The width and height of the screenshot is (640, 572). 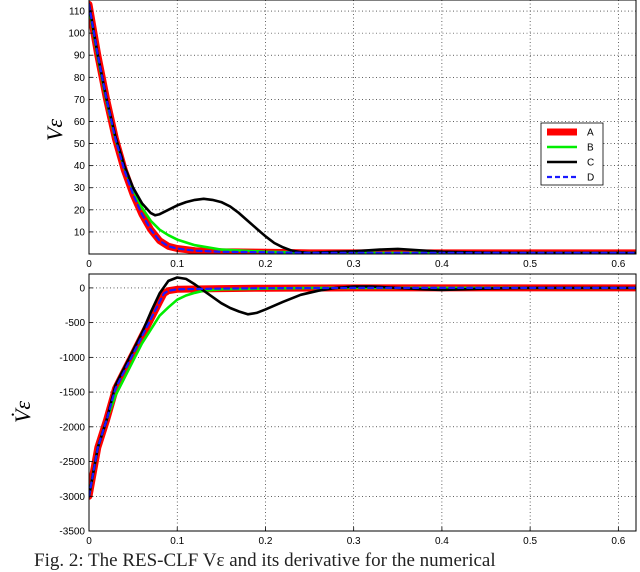 I want to click on y-tick-label: 110, so click(x=77, y=12).